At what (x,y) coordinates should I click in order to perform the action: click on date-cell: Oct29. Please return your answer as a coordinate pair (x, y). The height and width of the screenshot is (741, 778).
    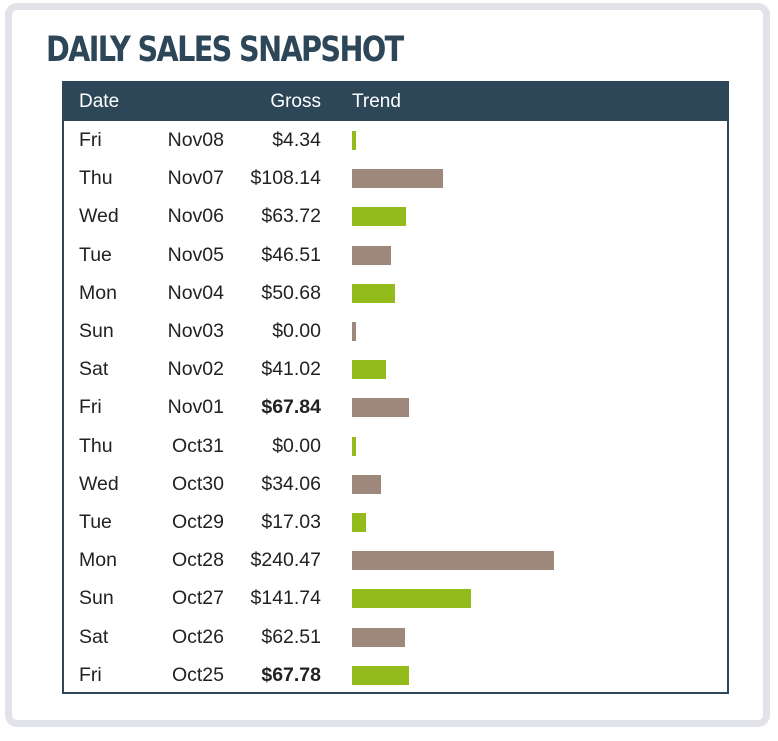
    Looking at the image, I should click on (197, 522).